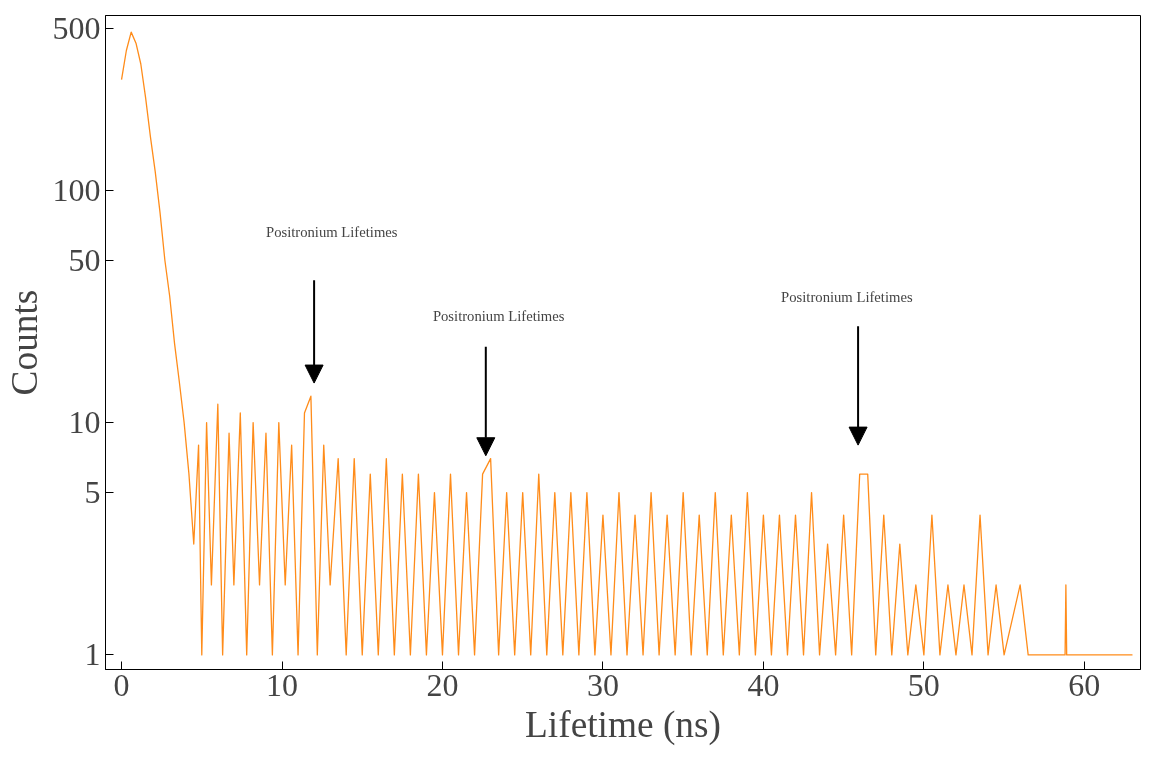  Describe the element at coordinates (763, 684) in the screenshot. I see `x-tick-label: 40` at that location.